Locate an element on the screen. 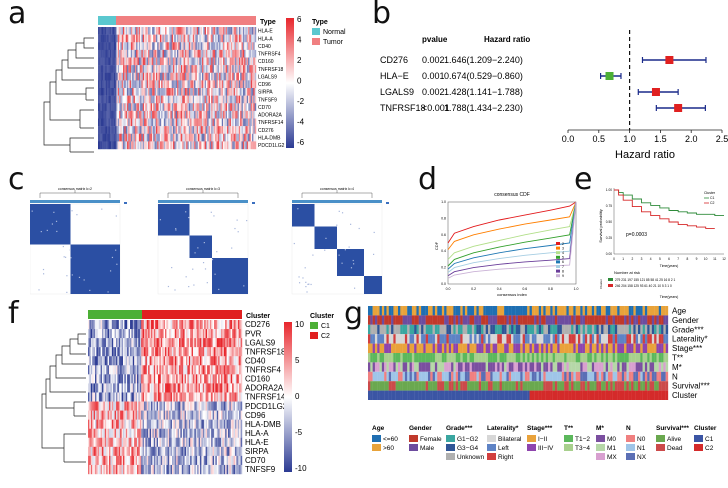 This screenshot has width=728, height=488. heatmap-f-colorbar is located at coordinates (288, 397).